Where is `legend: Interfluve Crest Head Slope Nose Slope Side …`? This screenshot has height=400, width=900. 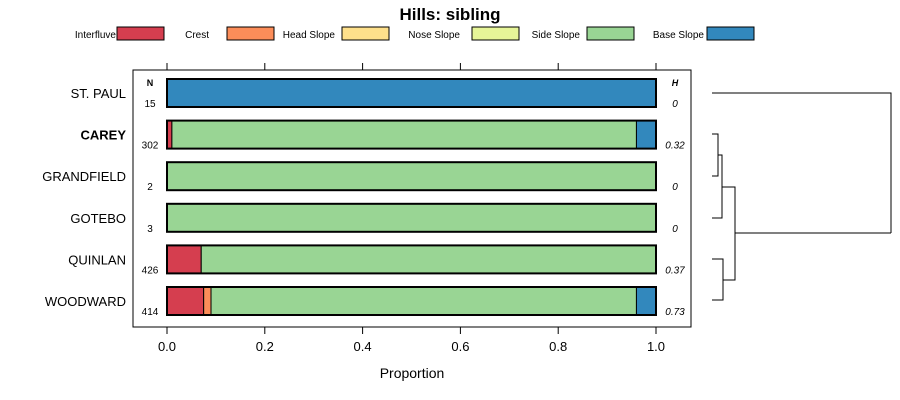 legend: Interfluve Crest Head Slope Nose Slope Side … is located at coordinates (415, 33).